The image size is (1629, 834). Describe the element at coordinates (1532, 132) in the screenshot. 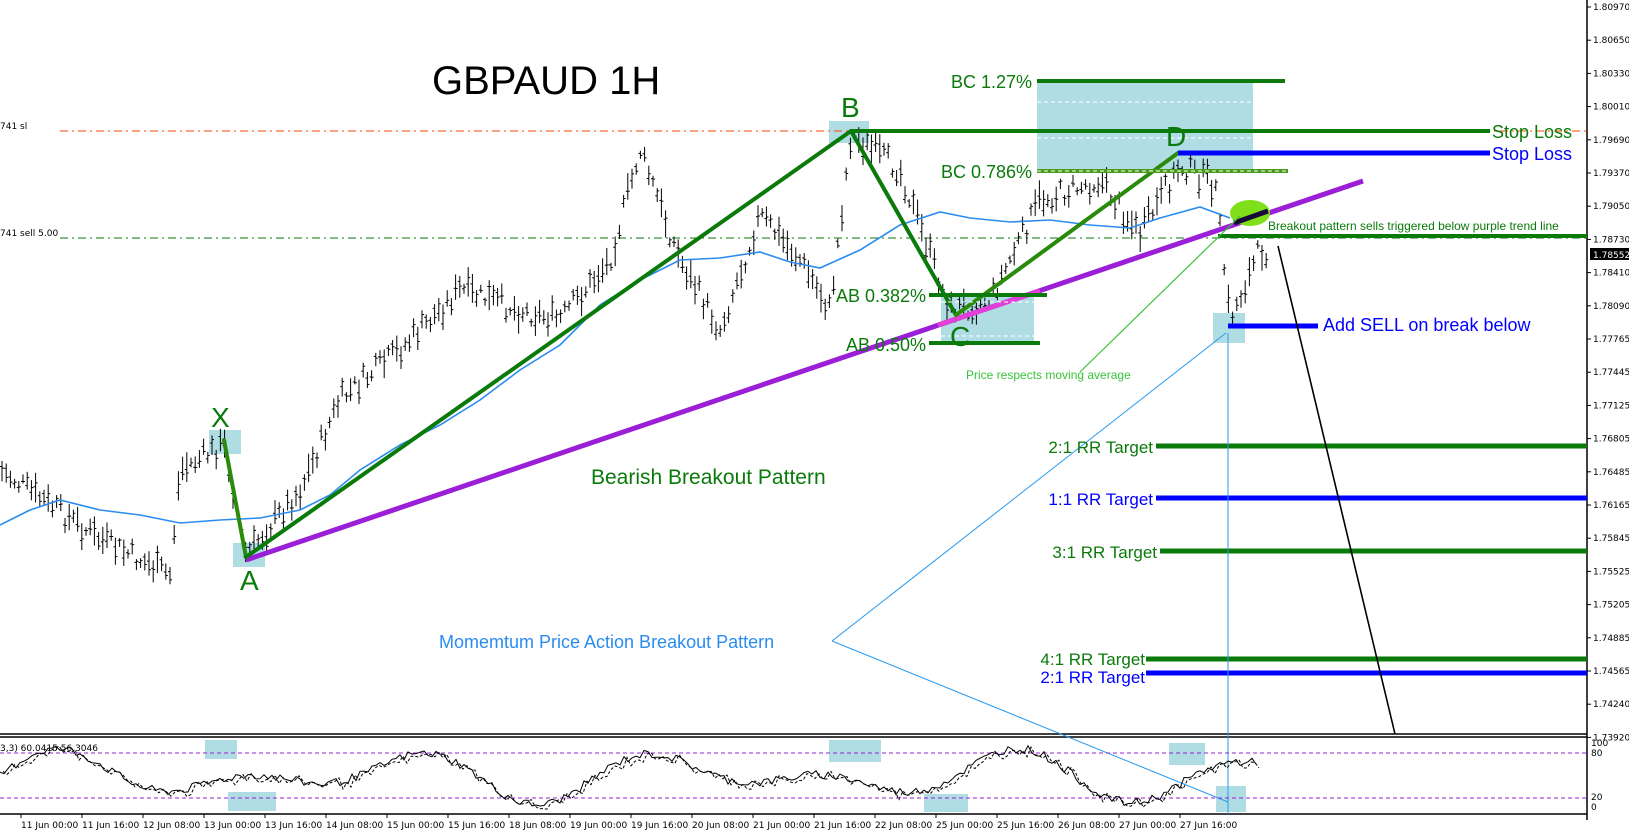

I see `stop-loss-green-label: Stop Loss` at that location.